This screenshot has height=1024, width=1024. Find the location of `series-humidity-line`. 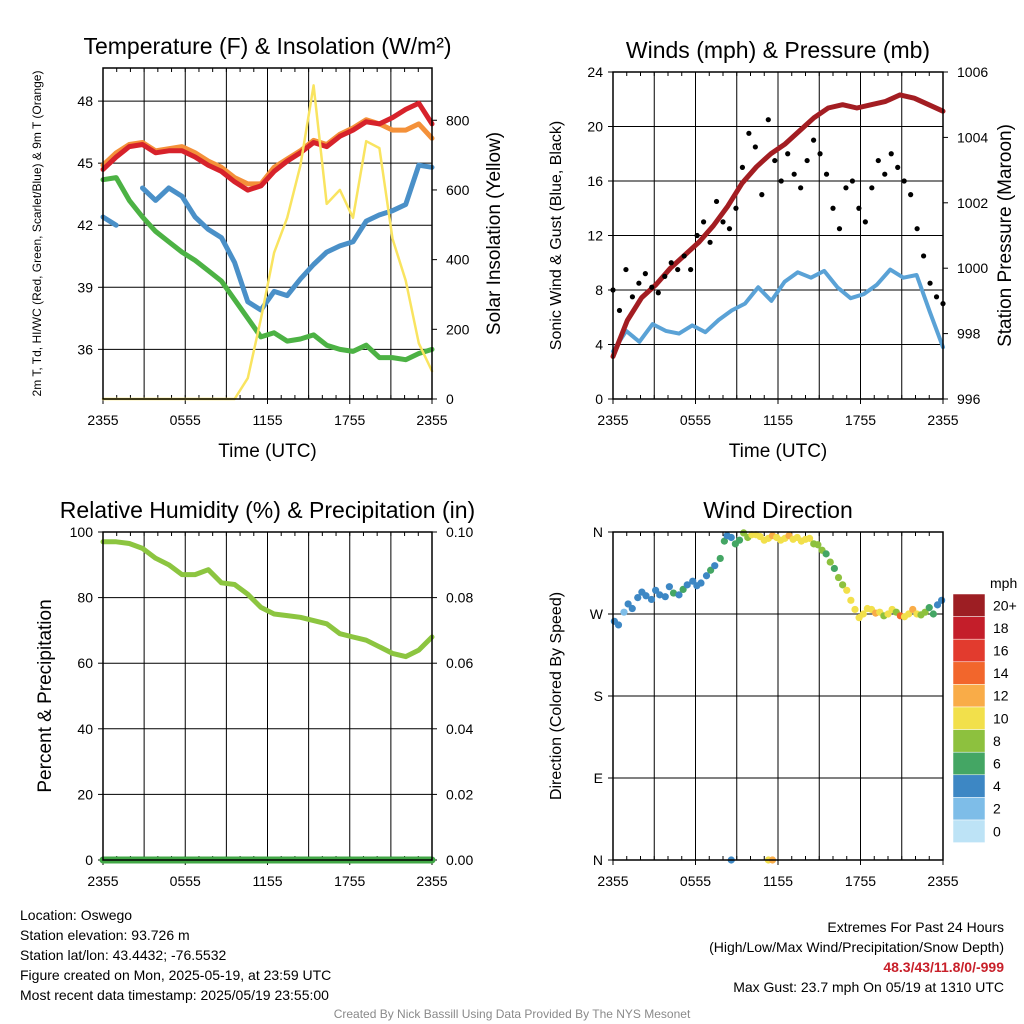

series-humidity-line is located at coordinates (267, 599).